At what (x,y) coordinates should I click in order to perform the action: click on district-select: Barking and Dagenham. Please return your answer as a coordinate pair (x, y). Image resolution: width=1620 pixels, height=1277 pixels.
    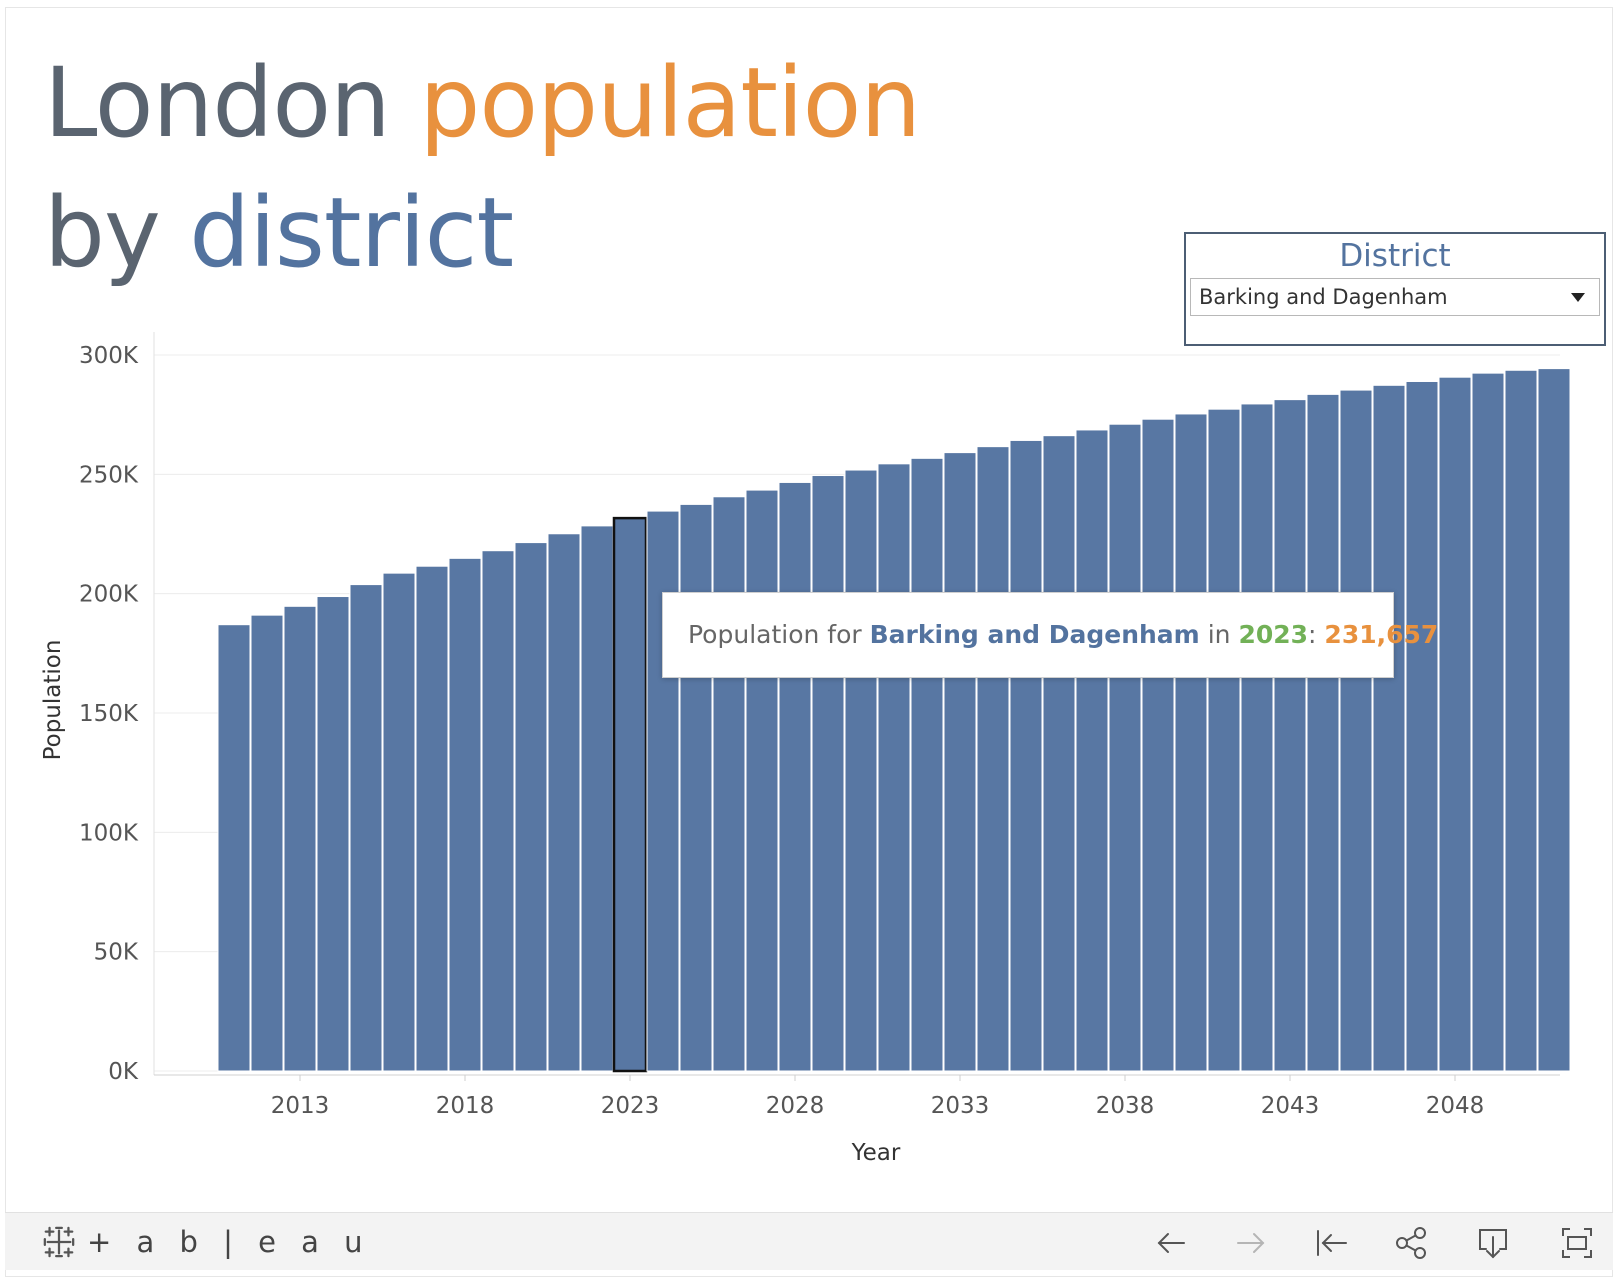
    Looking at the image, I should click on (1395, 297).